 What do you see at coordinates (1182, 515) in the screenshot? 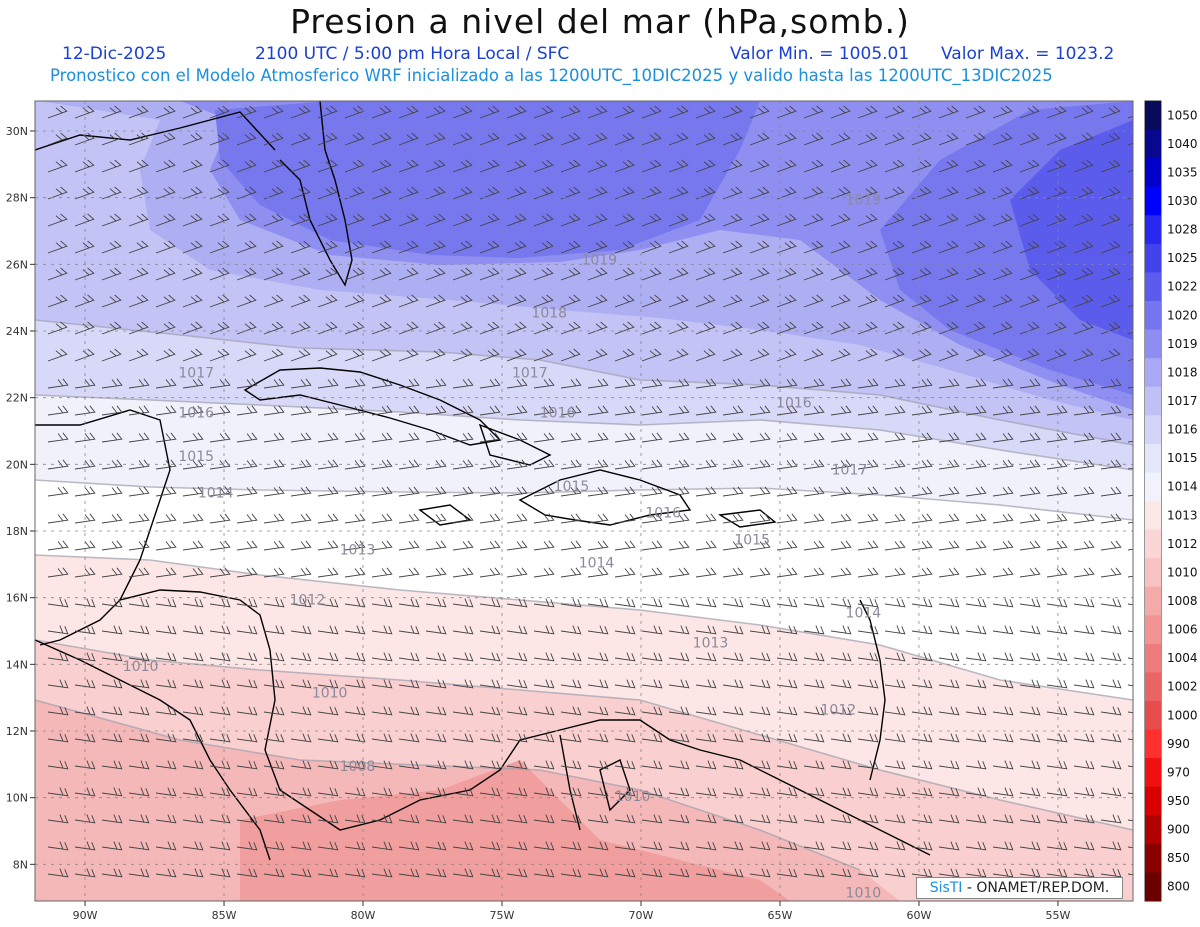
I see `colorbar-label: 1013` at bounding box center [1182, 515].